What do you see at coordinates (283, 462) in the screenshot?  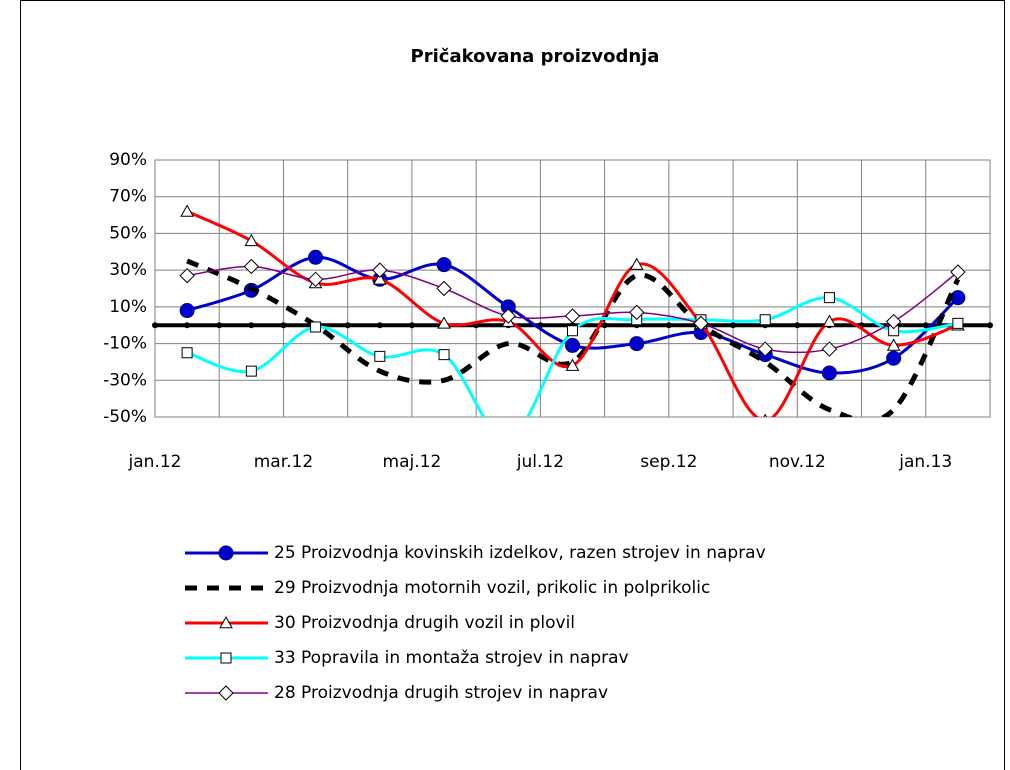 I see `x-tick-label: mar.12` at bounding box center [283, 462].